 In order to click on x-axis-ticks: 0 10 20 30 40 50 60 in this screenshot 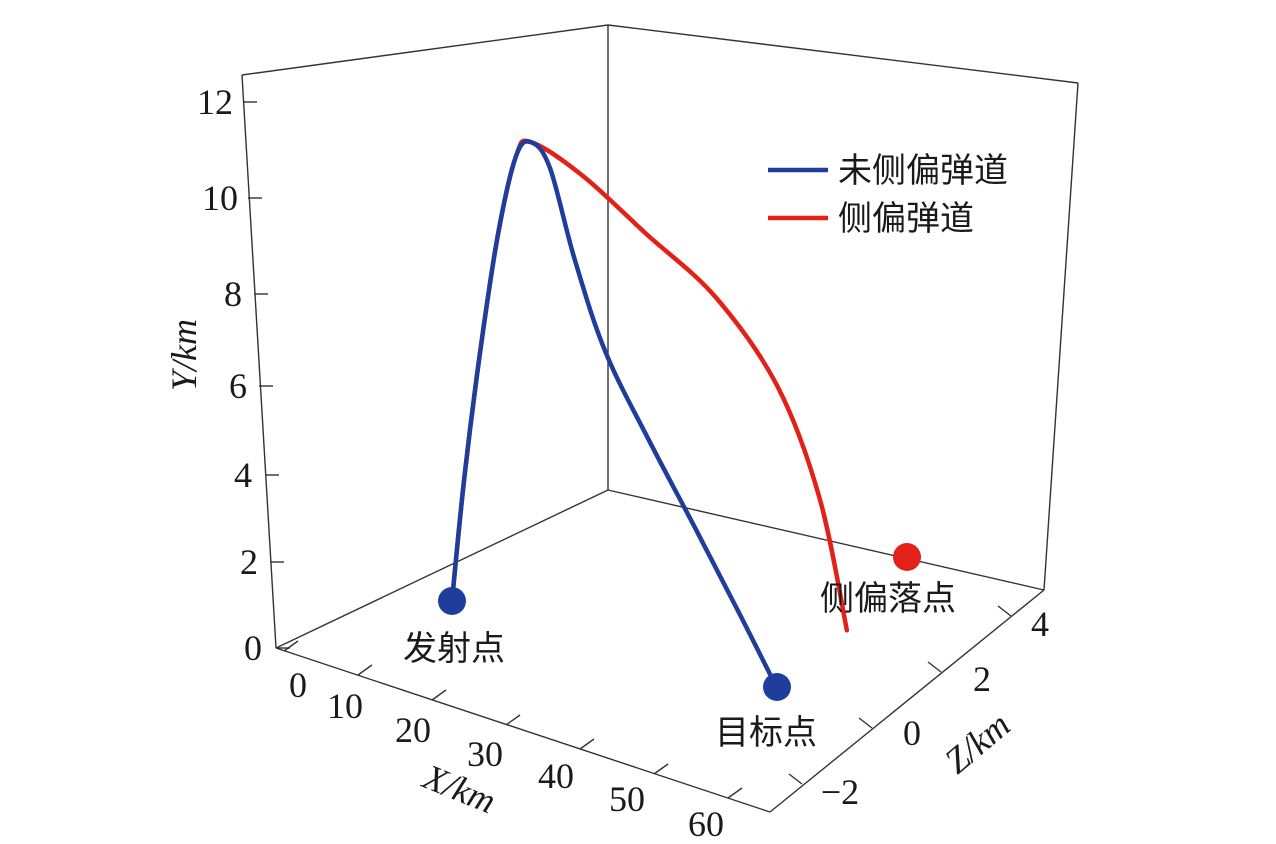, I will do `click(513, 742)`.